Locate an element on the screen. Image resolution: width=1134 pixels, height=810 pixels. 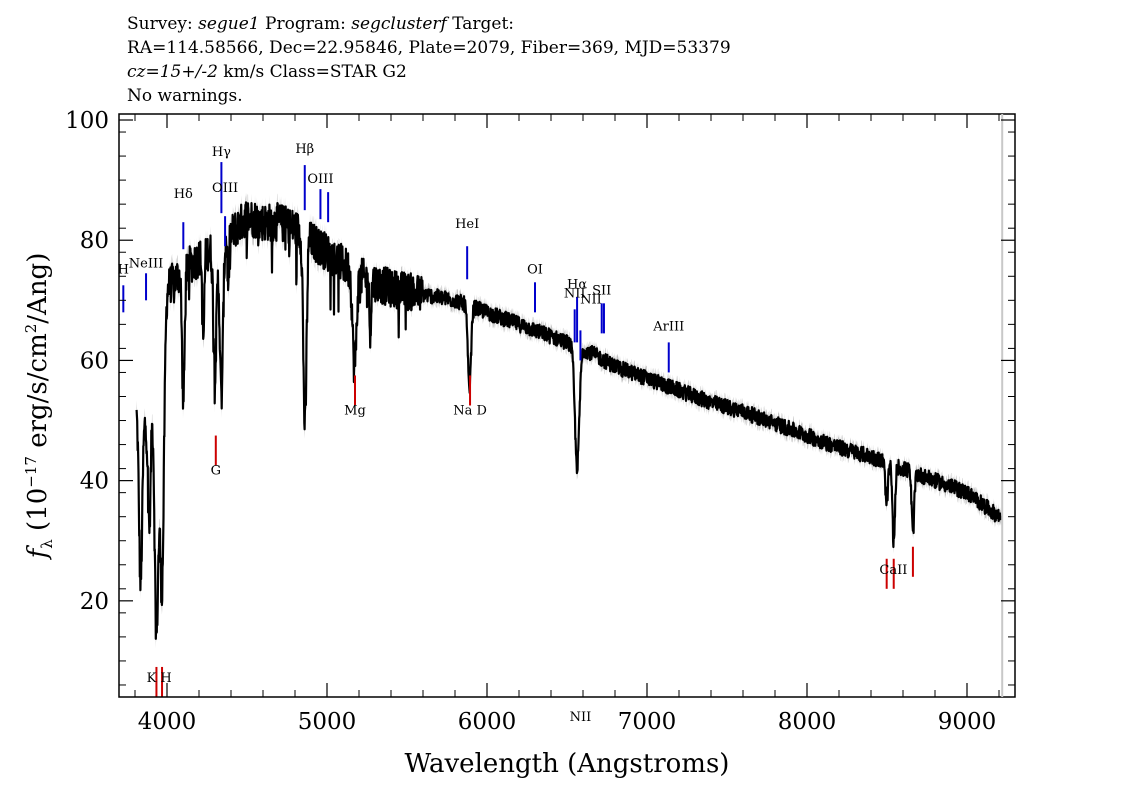
y-tick-label: 40 is located at coordinates (94, 482).